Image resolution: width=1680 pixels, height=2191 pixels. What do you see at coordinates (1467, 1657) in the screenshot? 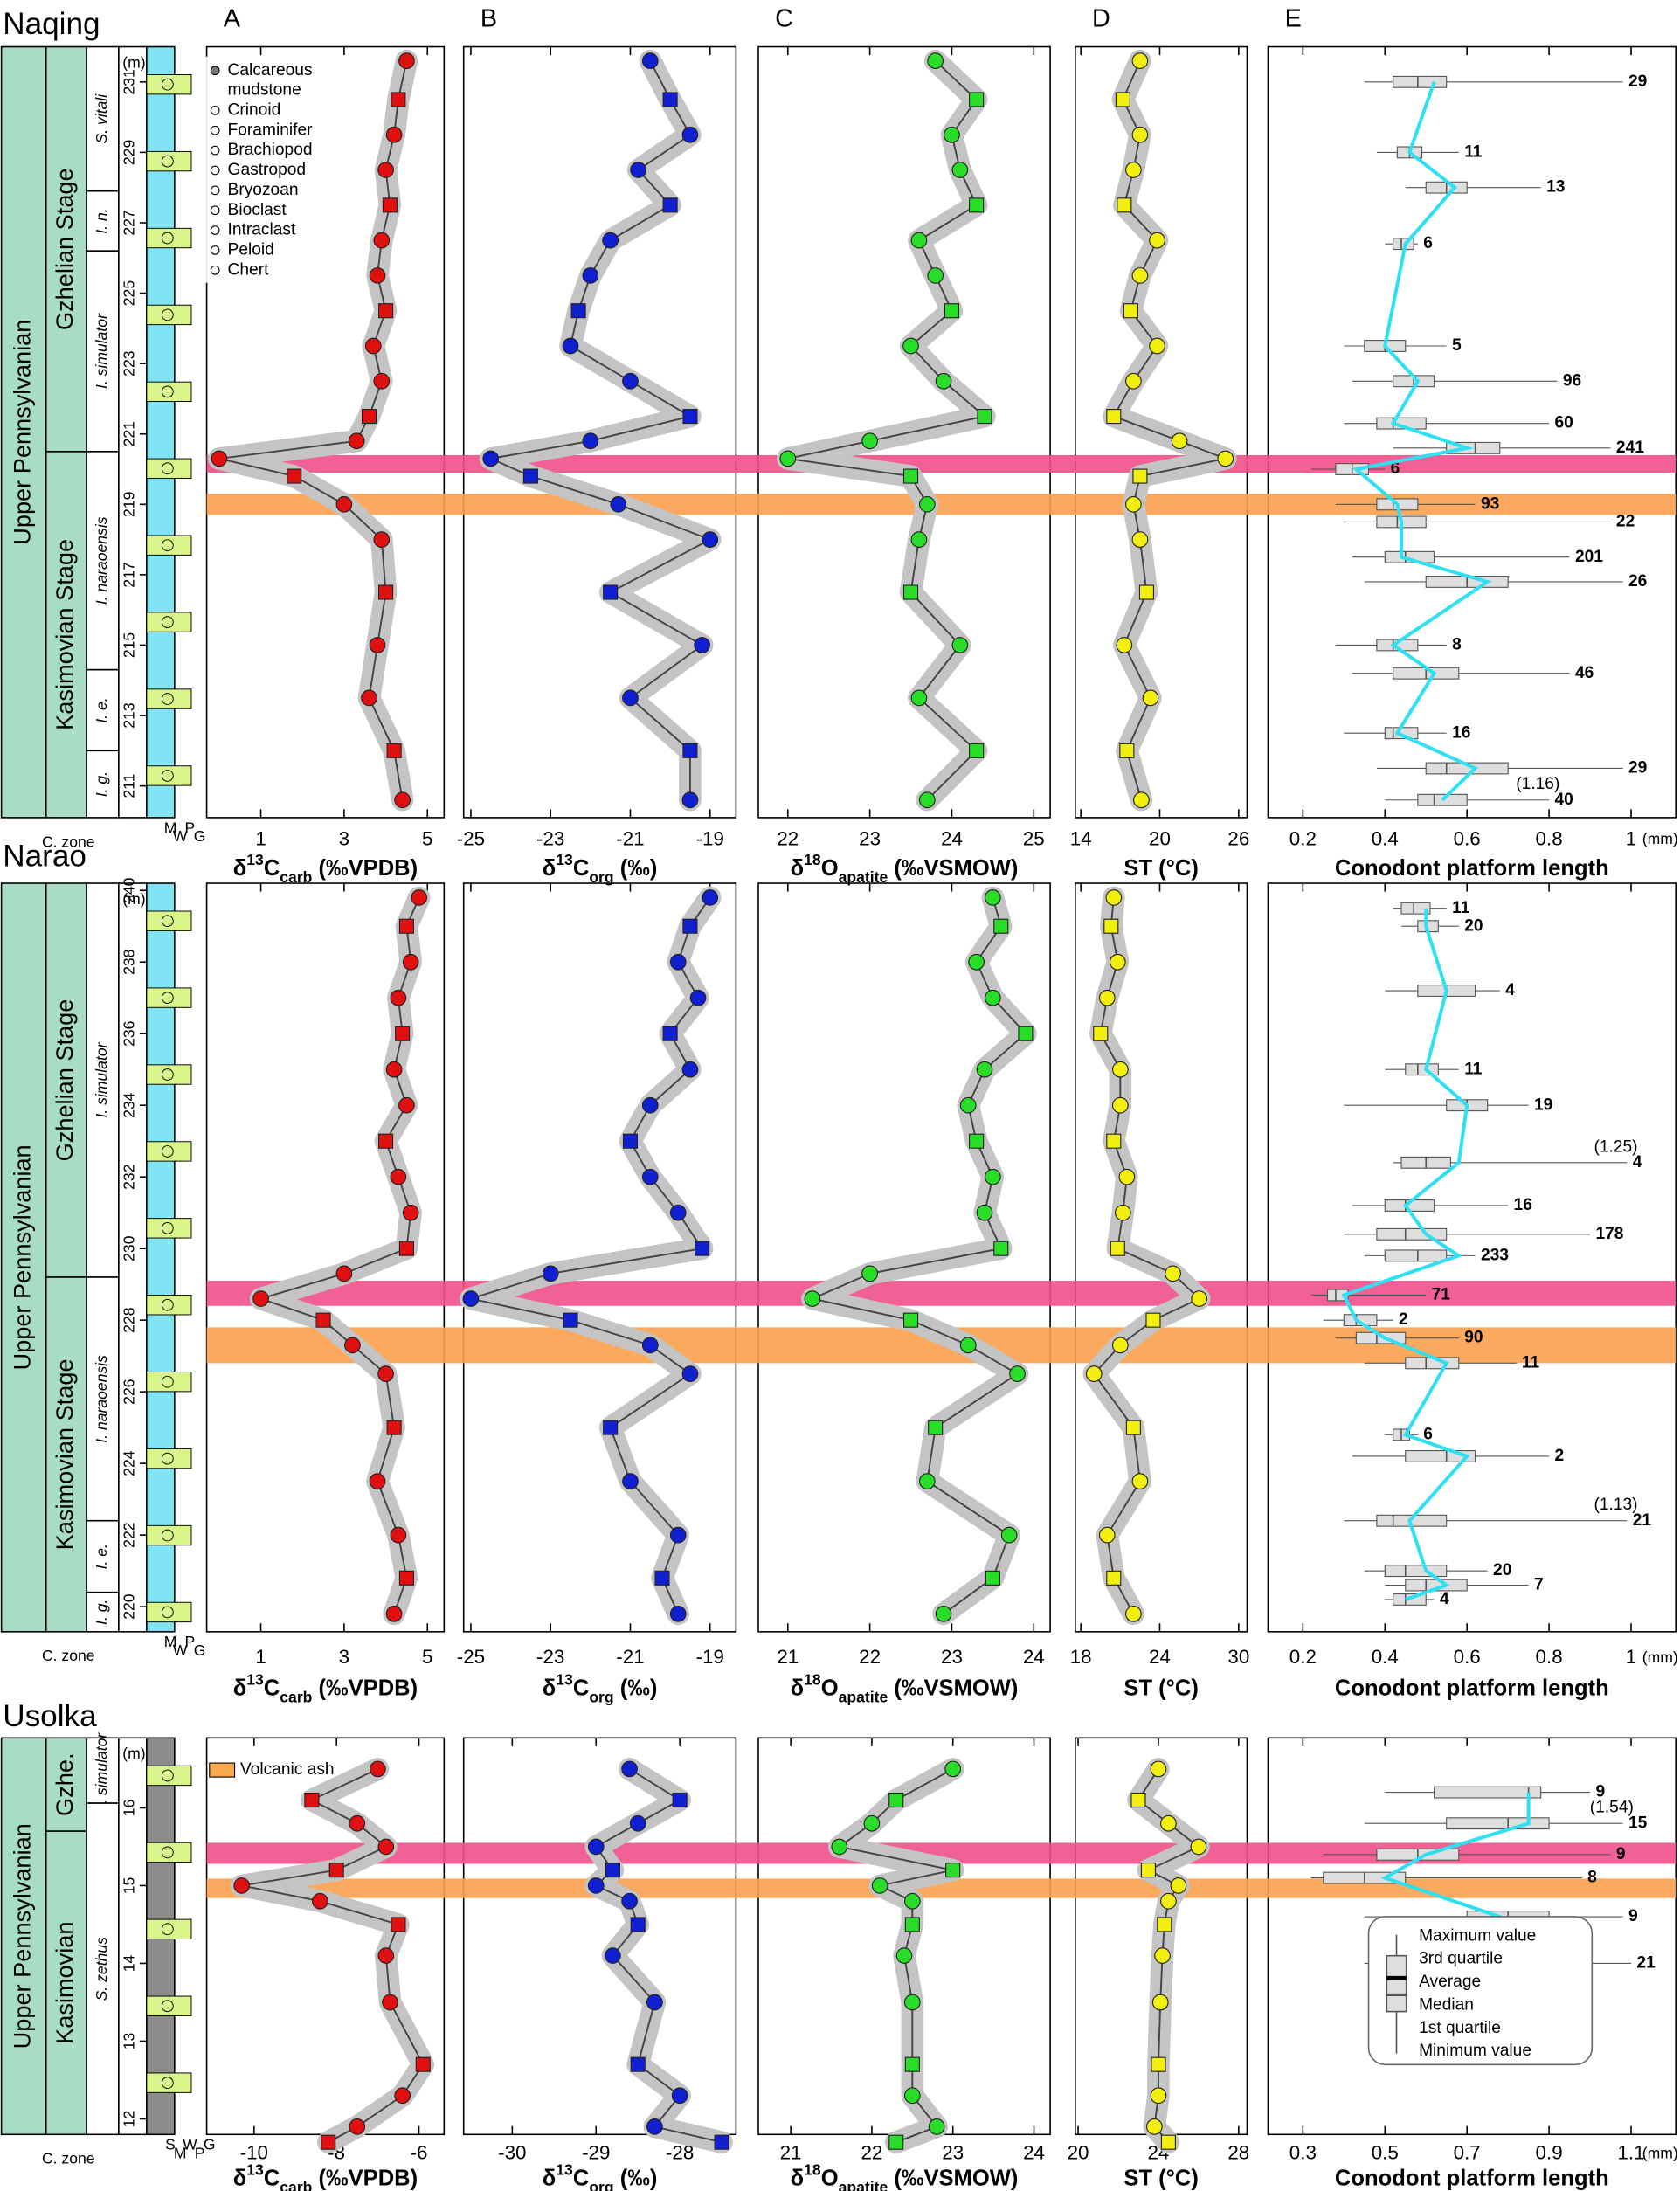
I see `x-tick-label: 0.6` at bounding box center [1467, 1657].